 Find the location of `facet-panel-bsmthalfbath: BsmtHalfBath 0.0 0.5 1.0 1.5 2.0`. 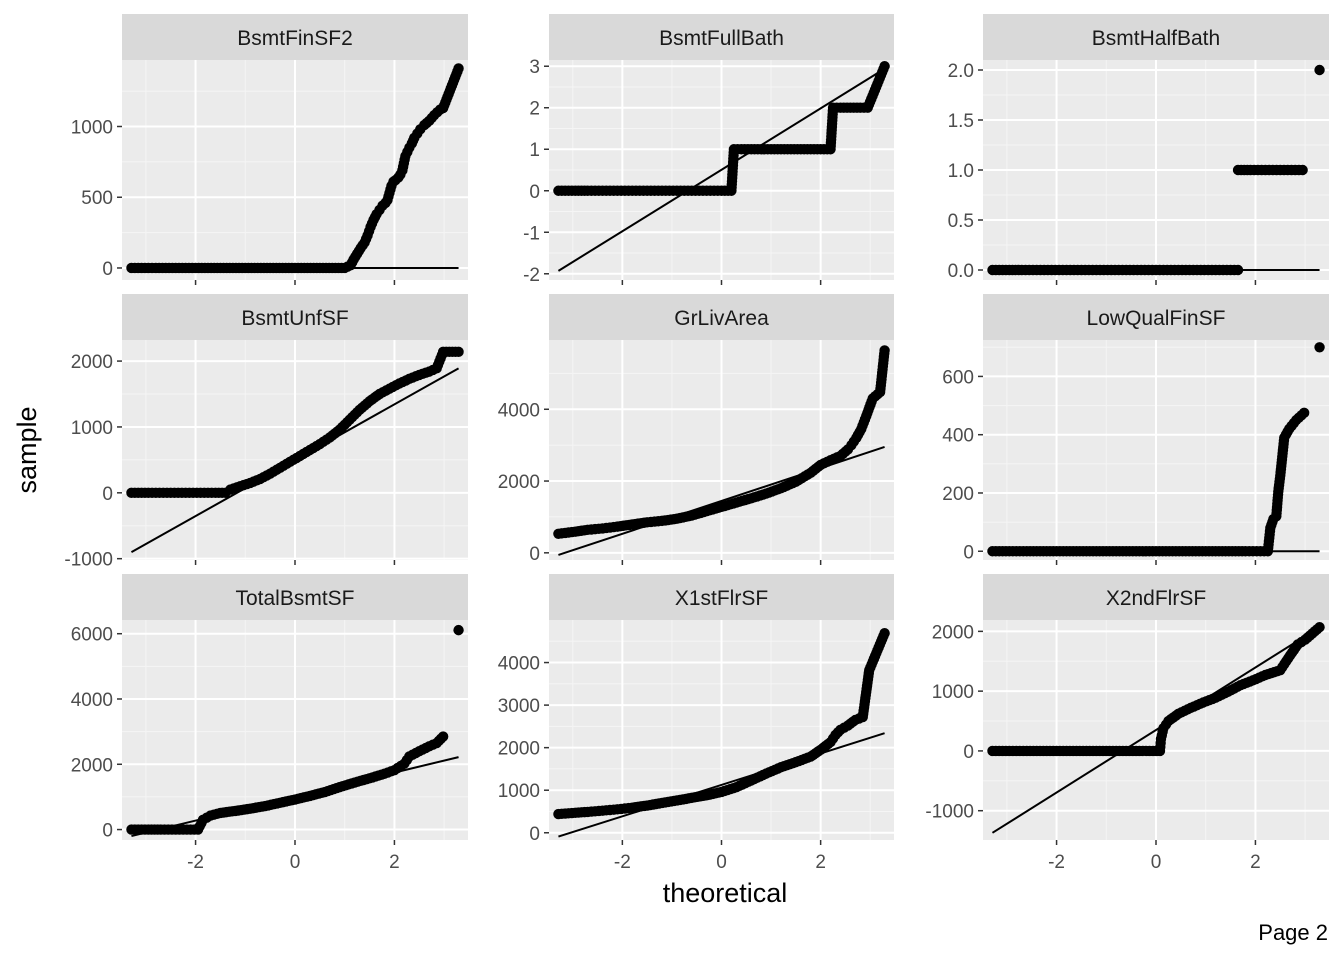

facet-panel-bsmthalfbath: BsmtHalfBath 0.0 0.5 1.0 1.5 2.0 is located at coordinates (1138, 149).